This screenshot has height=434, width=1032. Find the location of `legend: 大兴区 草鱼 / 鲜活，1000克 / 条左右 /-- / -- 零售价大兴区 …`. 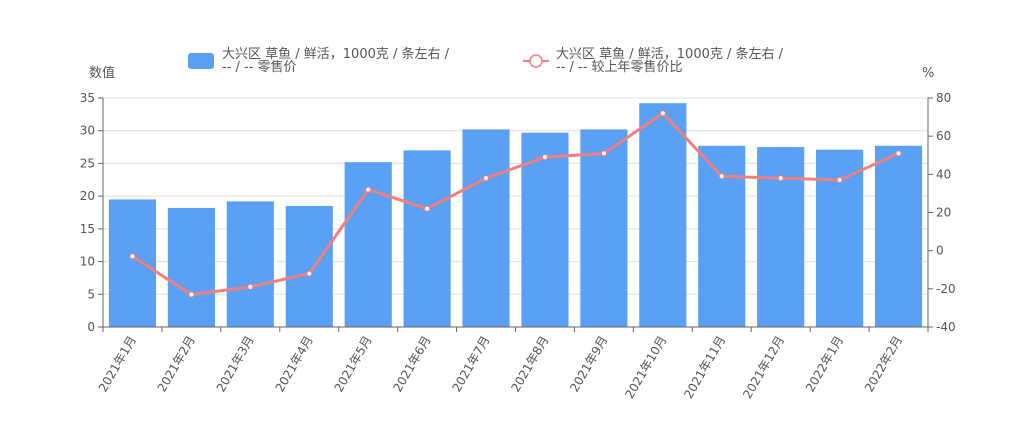

legend: 大兴区 草鱼 / 鲜活，1000克 / 条左右 /-- / -- 零售价大兴区 … is located at coordinates (486, 60).